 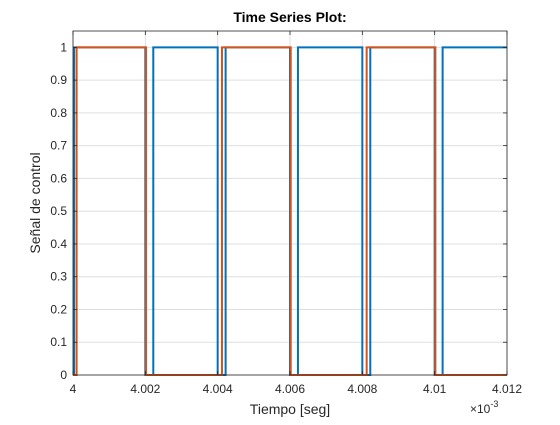 I want to click on x-tick-label: 4.002, so click(x=145, y=389).